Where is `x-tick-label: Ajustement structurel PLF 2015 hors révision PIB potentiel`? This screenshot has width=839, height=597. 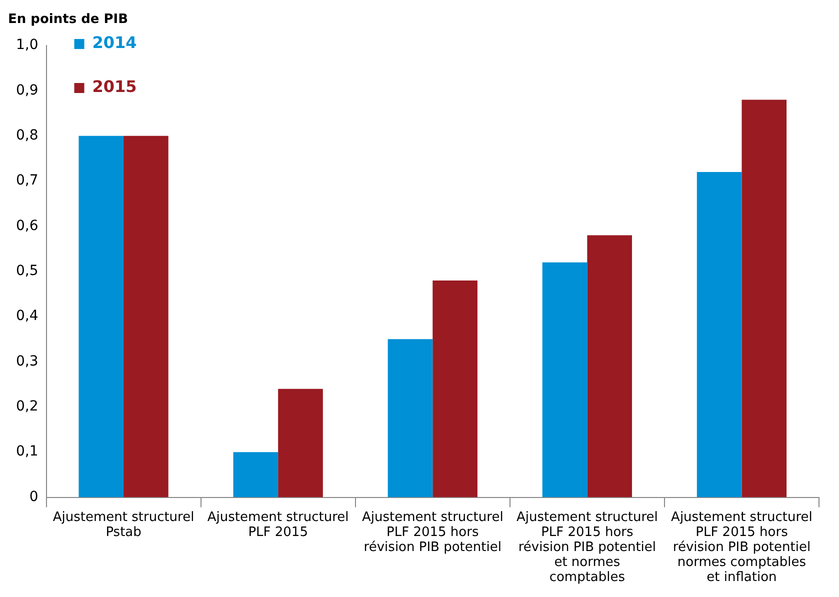 x-tick-label: Ajustement structurel PLF 2015 hors révision PIB potentiel is located at coordinates (433, 532).